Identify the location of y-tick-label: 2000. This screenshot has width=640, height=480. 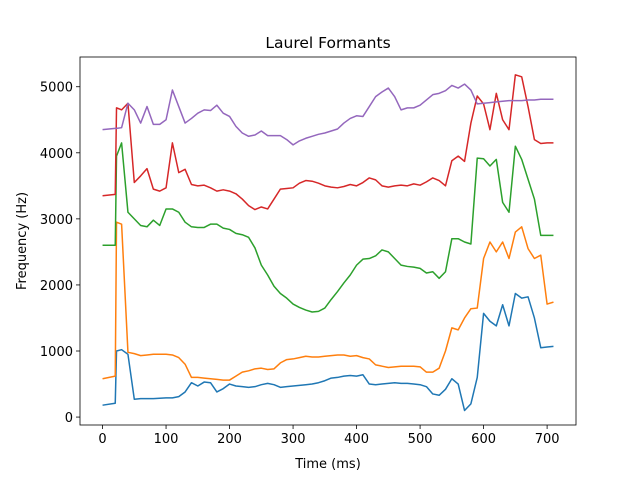
(56, 286).